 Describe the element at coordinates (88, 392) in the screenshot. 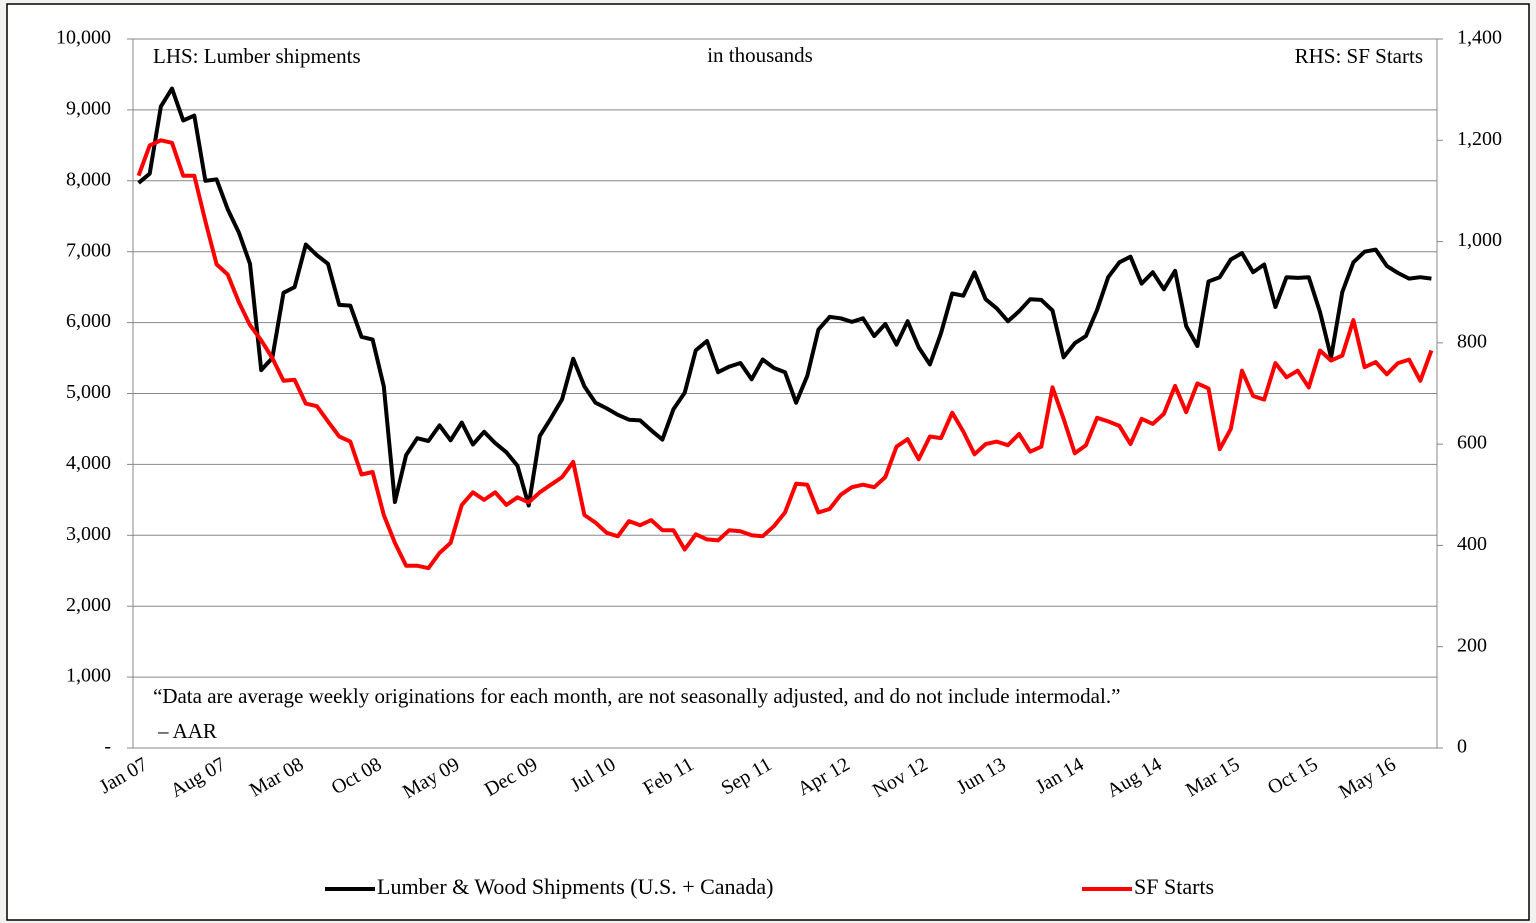

I see `y-tick-label: 5,000` at that location.